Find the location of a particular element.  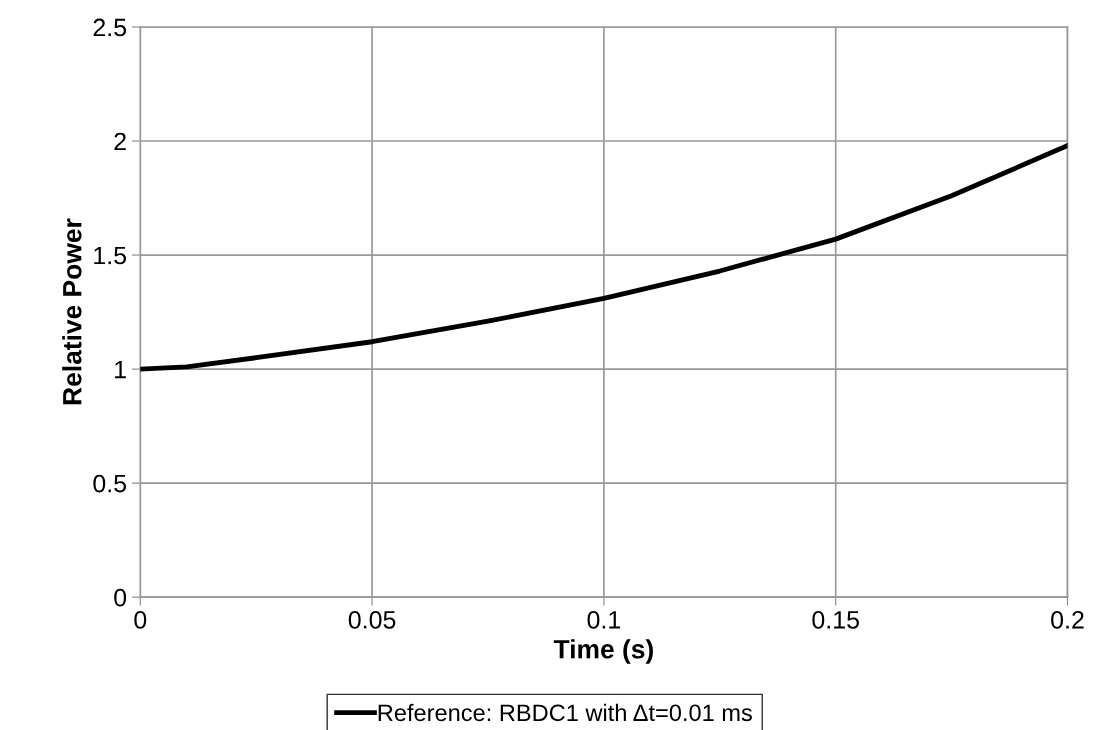

y-tick-label: 1.5 is located at coordinates (110, 255).